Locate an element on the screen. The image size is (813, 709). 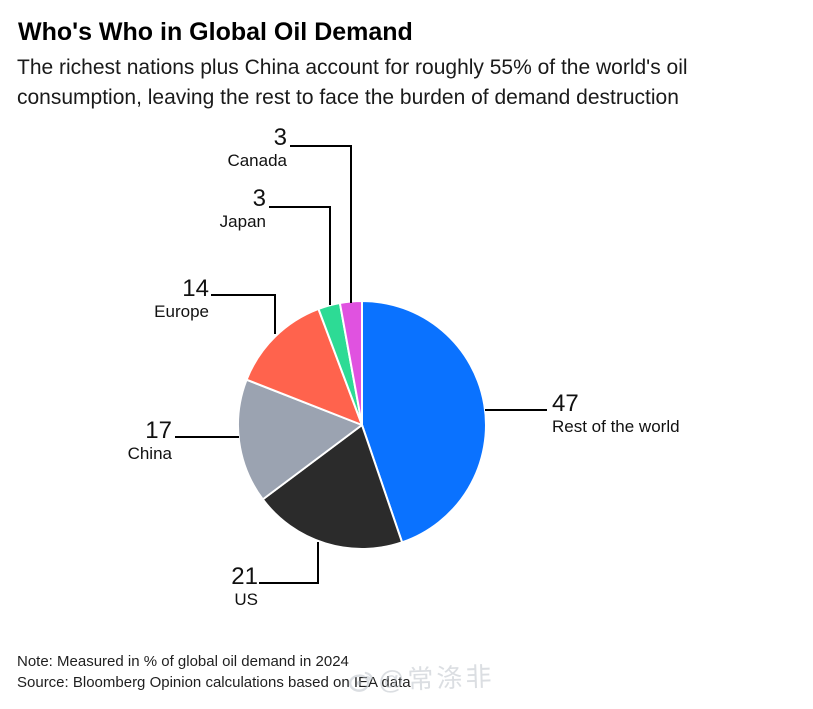
china-label: China is located at coordinates (149, 453).